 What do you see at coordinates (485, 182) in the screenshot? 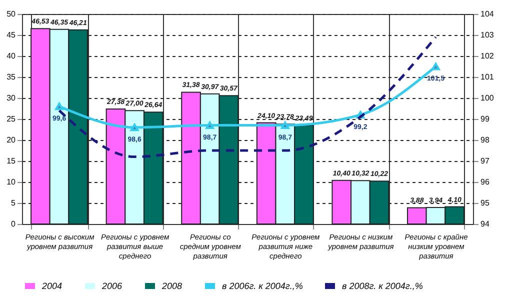
I see `y2-tick-label: 96` at bounding box center [485, 182].